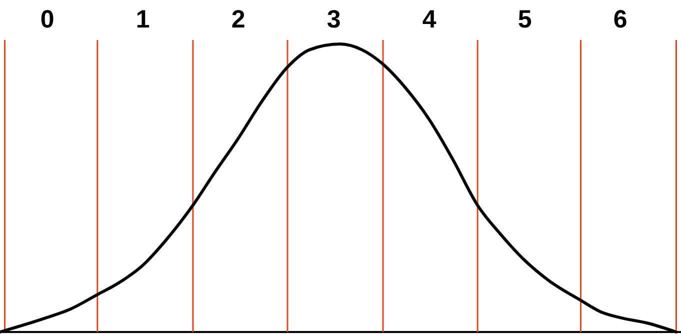 The width and height of the screenshot is (681, 334). I want to click on x-tick-label: 4, so click(429, 20).